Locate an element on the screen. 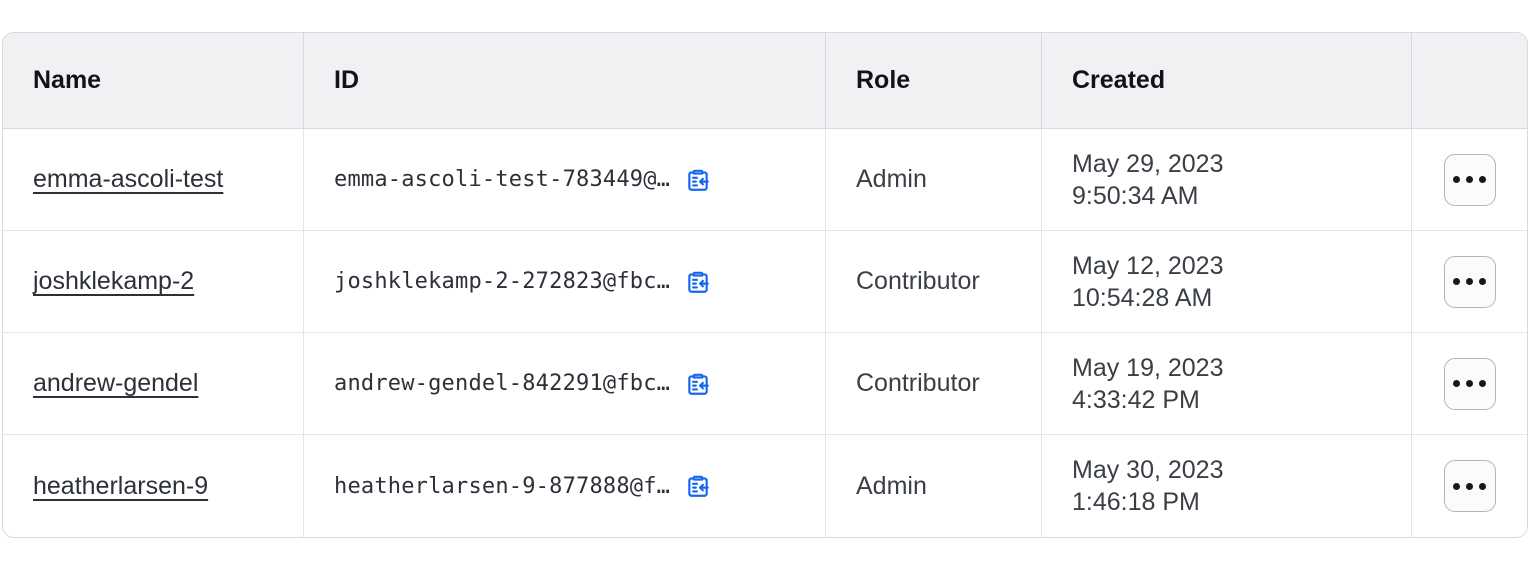 The height and width of the screenshot is (576, 1540). cell-created: May 12, 2023 10:54:28 AM is located at coordinates (1227, 282).